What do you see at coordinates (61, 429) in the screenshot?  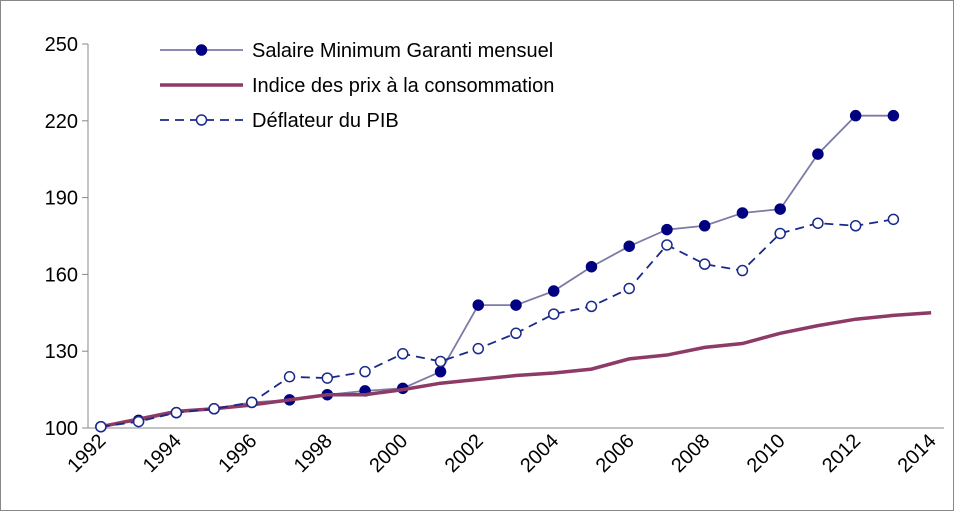 I see `y-tick-label: 100` at bounding box center [61, 429].